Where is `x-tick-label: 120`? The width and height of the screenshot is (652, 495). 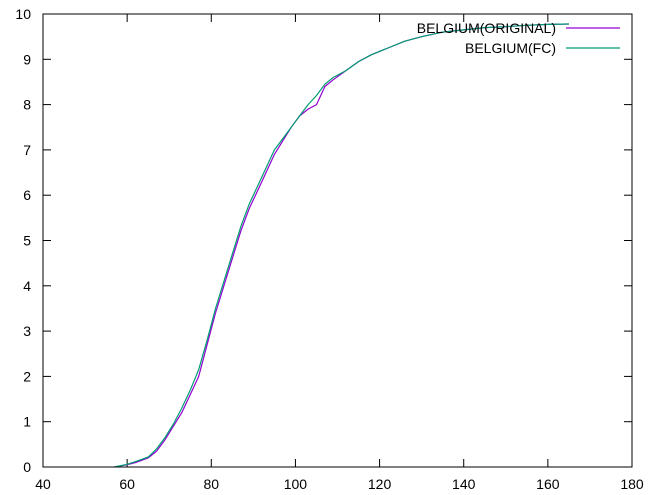
x-tick-label: 120 is located at coordinates (380, 484).